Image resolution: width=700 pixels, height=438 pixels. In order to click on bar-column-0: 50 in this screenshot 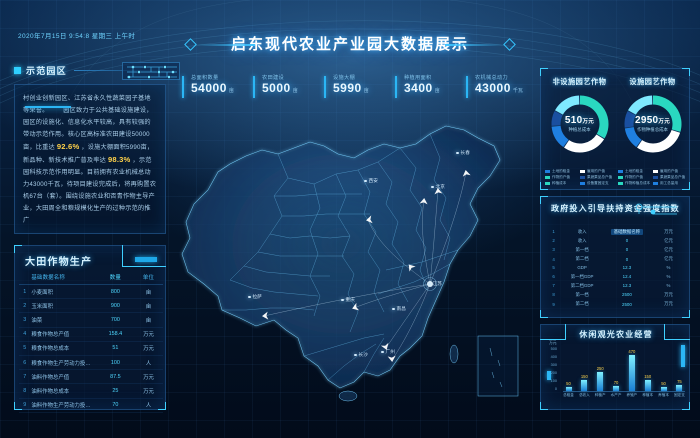, I will do `click(568, 369)`.